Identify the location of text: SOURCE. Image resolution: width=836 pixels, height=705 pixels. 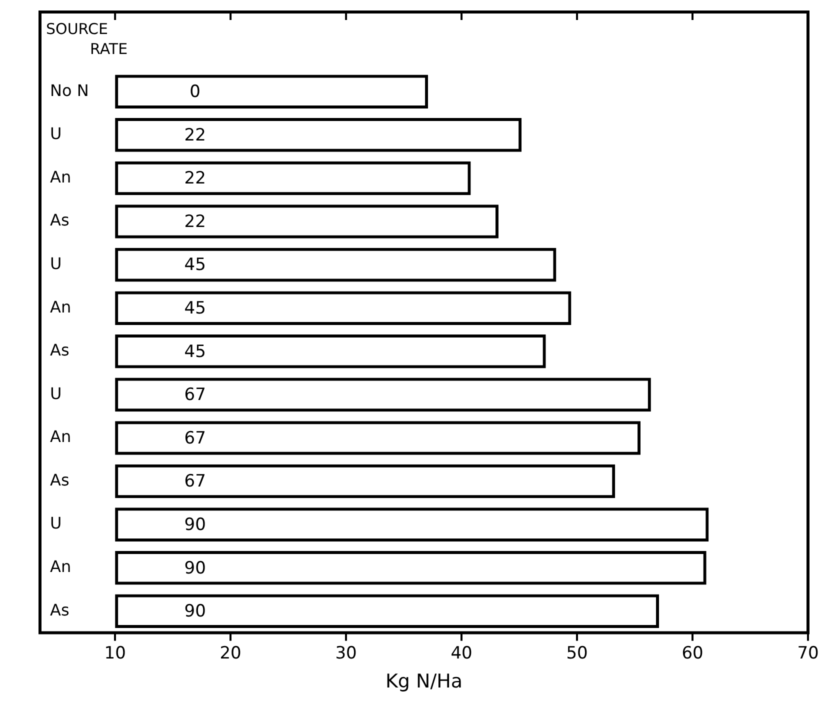
(77, 29).